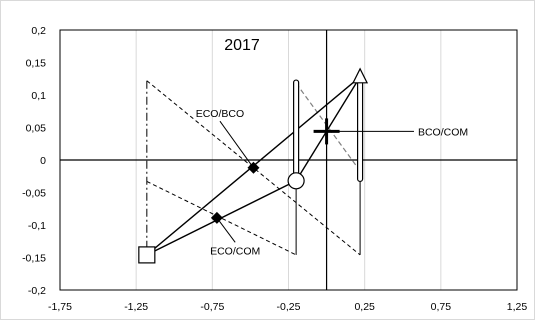 The height and width of the screenshot is (320, 535). I want to click on solid-line, so click(328, 129).